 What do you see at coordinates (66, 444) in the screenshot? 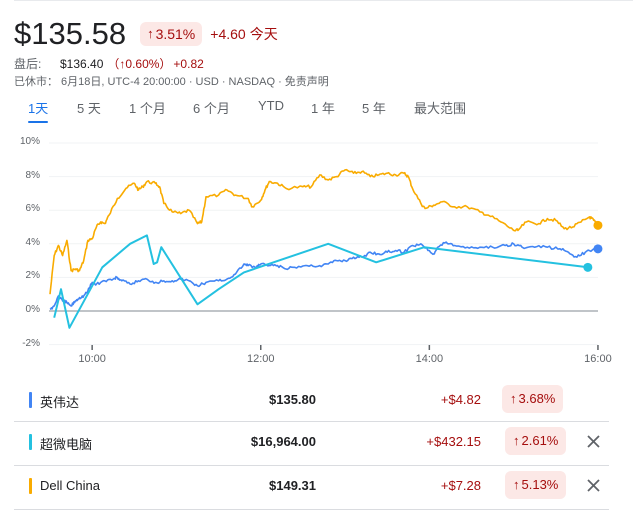
I see `ticker-name: 超微电脑` at bounding box center [66, 444].